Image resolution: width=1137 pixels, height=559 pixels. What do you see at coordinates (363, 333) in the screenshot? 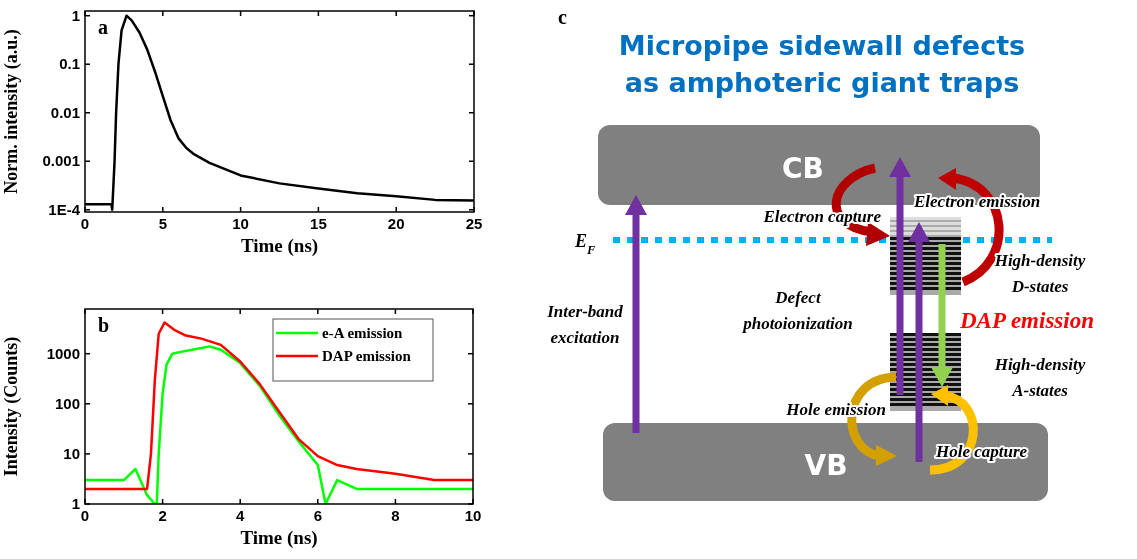
I see `legend-label: e-A emission` at bounding box center [363, 333].